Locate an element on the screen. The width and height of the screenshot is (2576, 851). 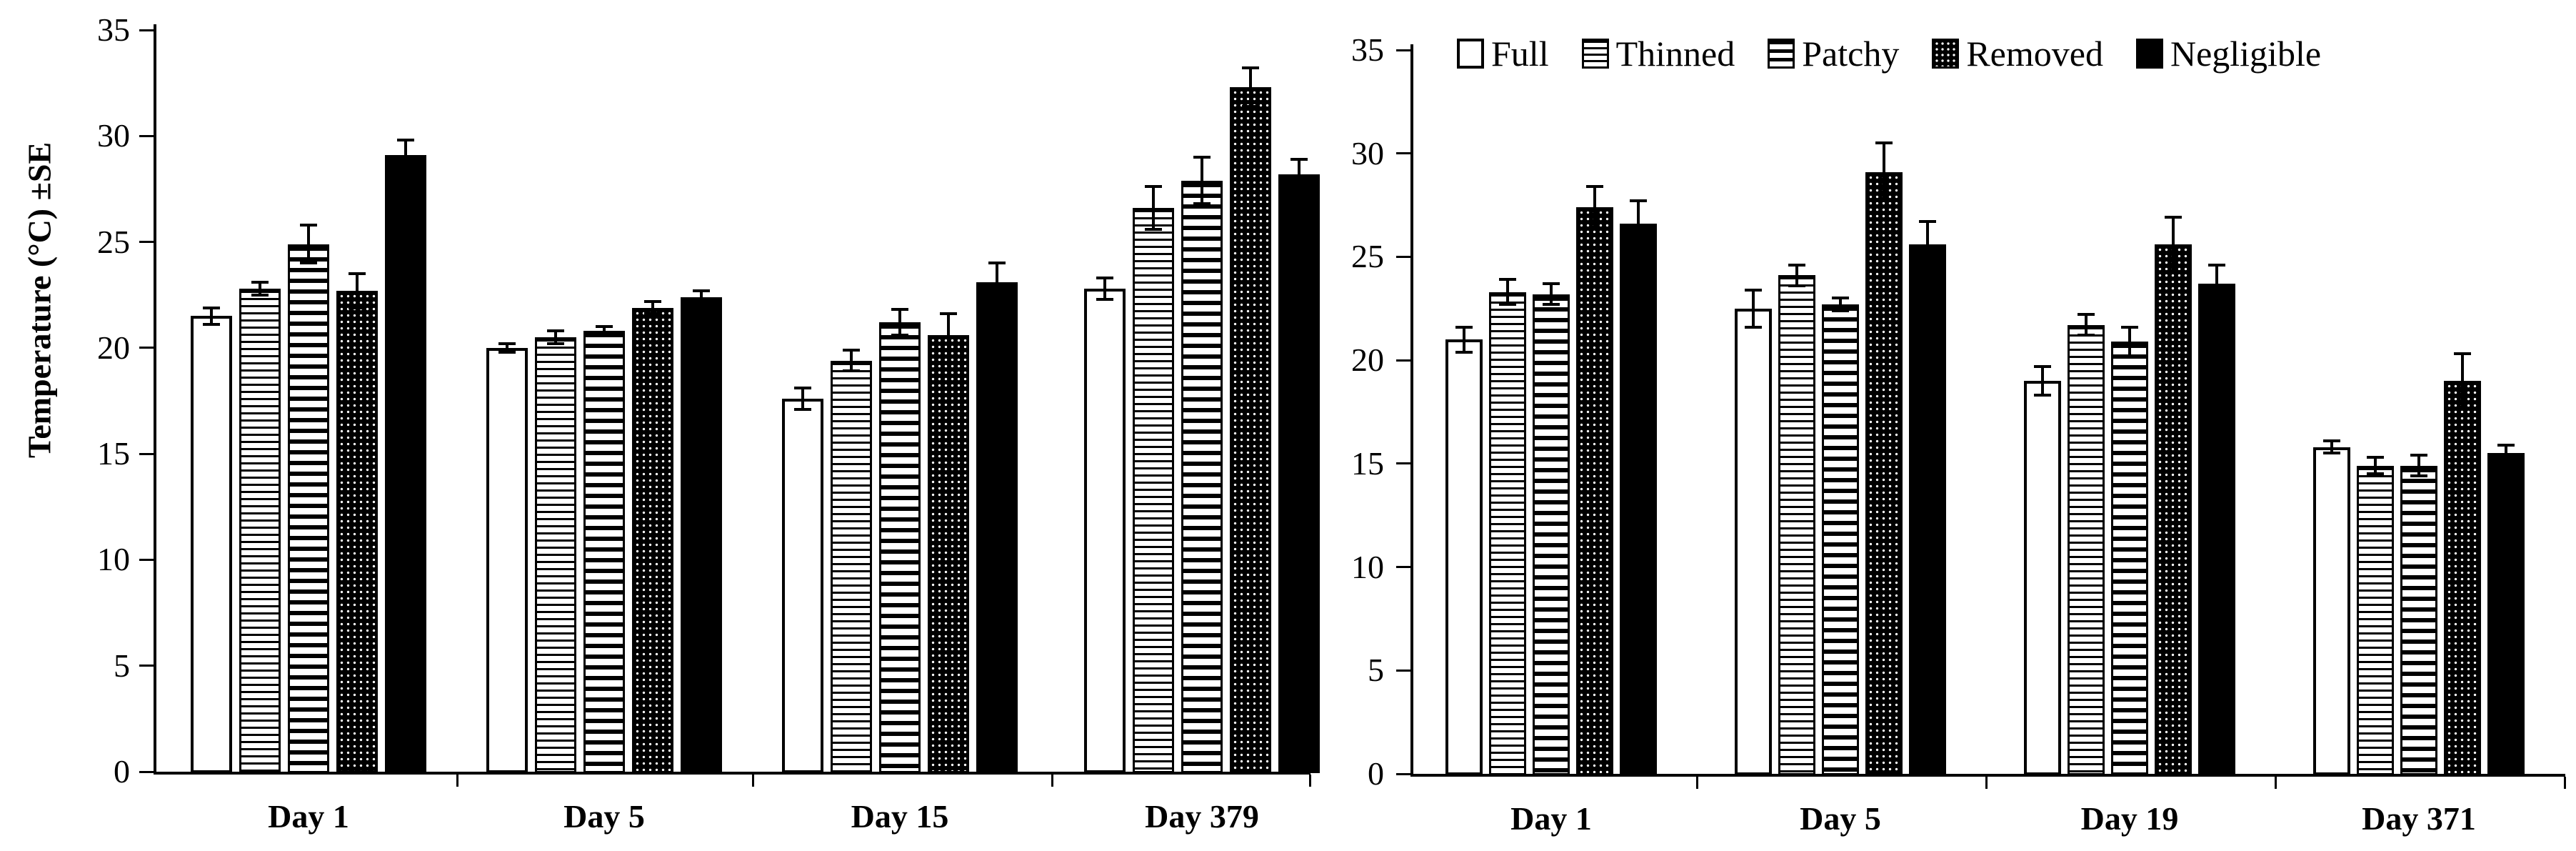
legend-item-removed: Removed is located at coordinates (2017, 53).